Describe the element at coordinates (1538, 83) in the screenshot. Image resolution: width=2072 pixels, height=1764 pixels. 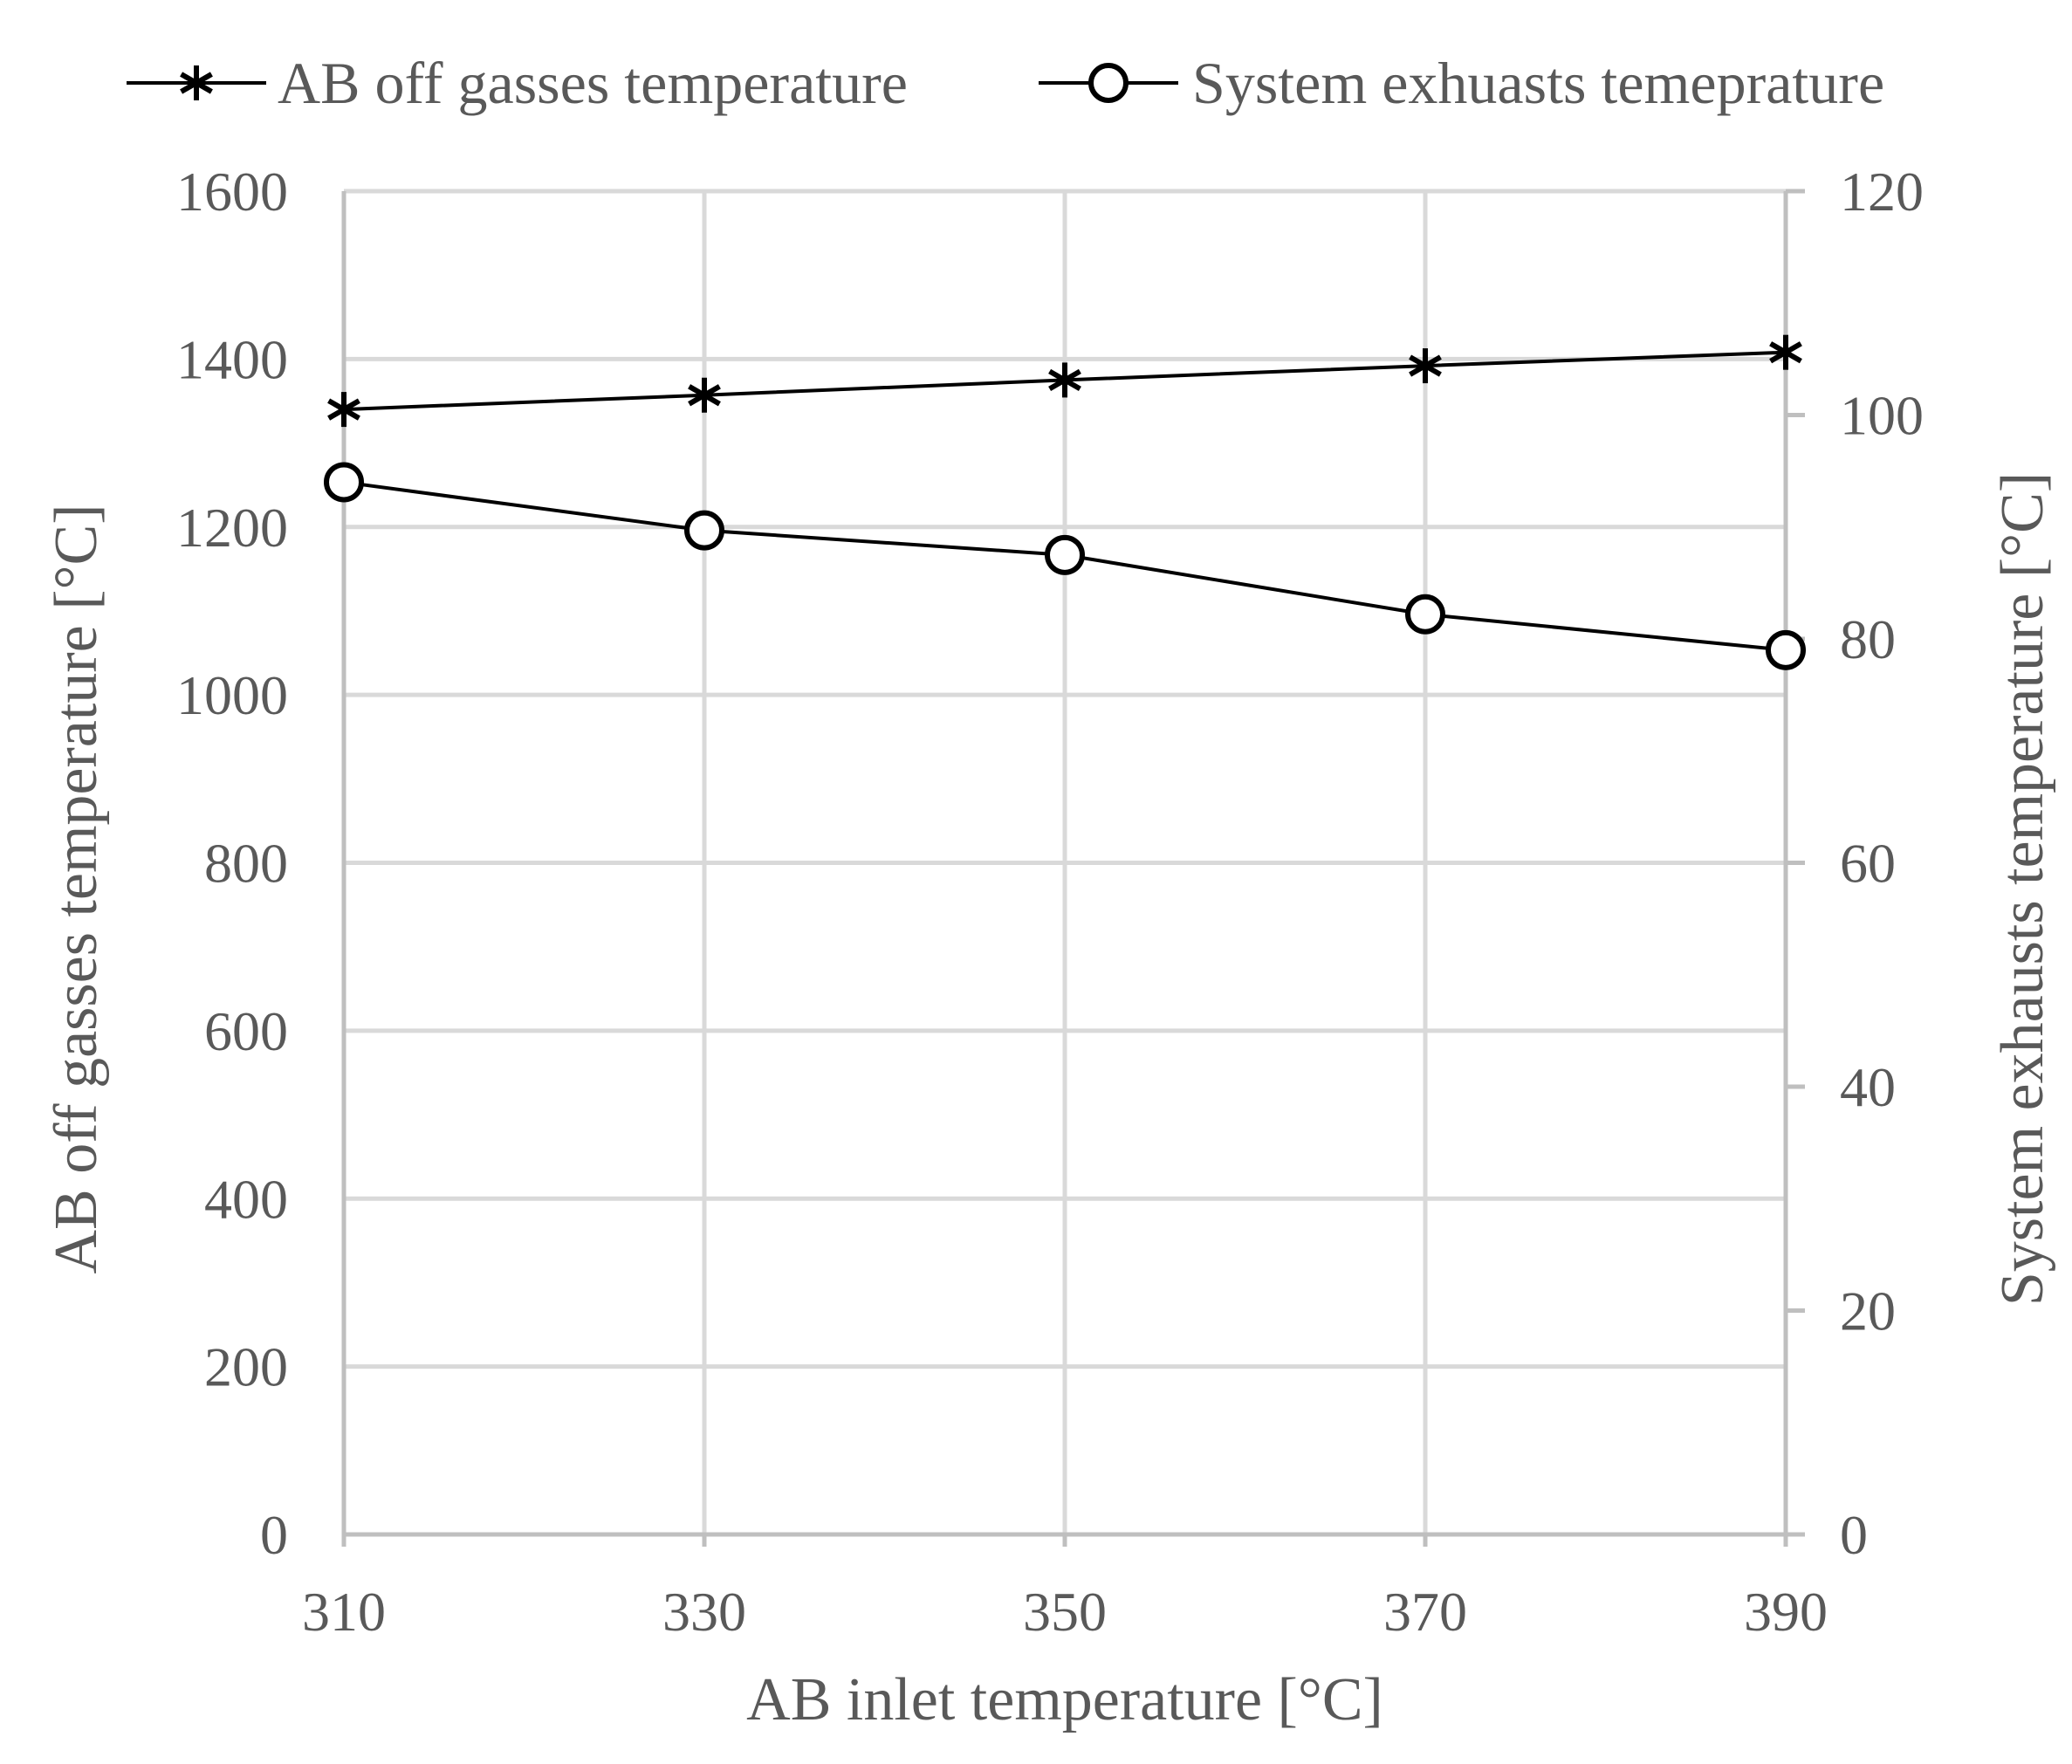
I see `legend-label-system-exhausts: System exhuasts temeprature` at that location.